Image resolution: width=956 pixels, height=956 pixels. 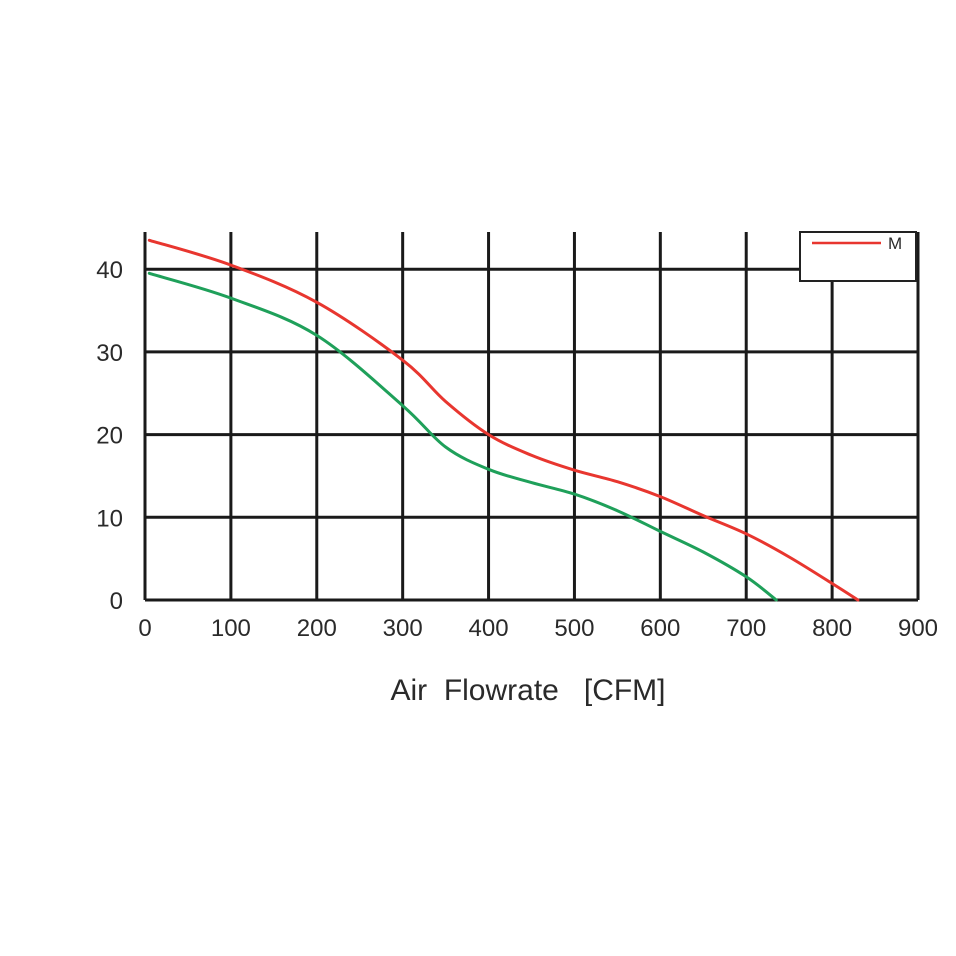 I want to click on x-tick-label: 400, so click(x=489, y=628).